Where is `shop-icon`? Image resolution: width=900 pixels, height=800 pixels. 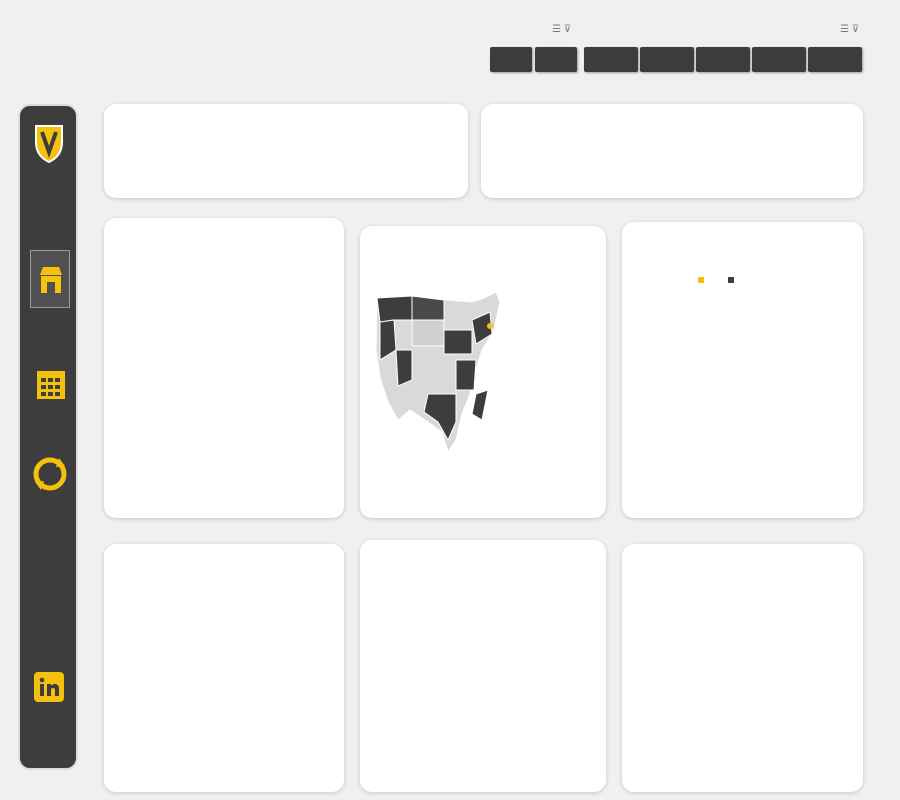 shop-icon is located at coordinates (51, 280).